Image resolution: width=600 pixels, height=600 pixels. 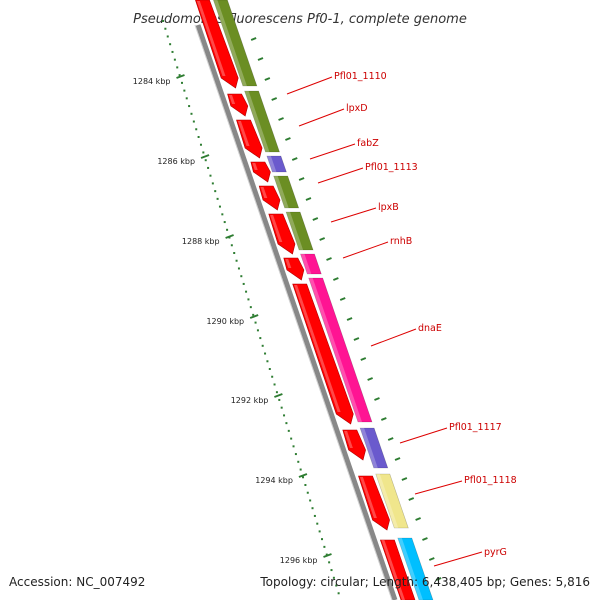 What do you see at coordinates (152, 81) in the screenshot?
I see `ruler-tick-label: 1284 kbp` at bounding box center [152, 81].